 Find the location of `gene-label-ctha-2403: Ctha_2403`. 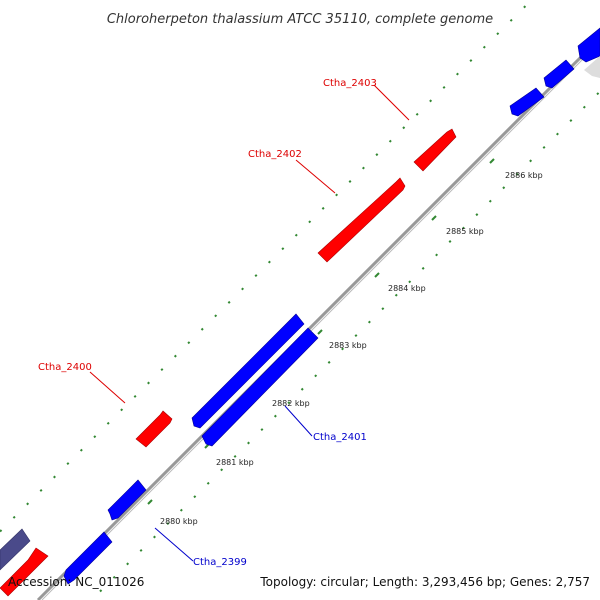

gene-label-ctha-2403: Ctha_2403 is located at coordinates (350, 83).